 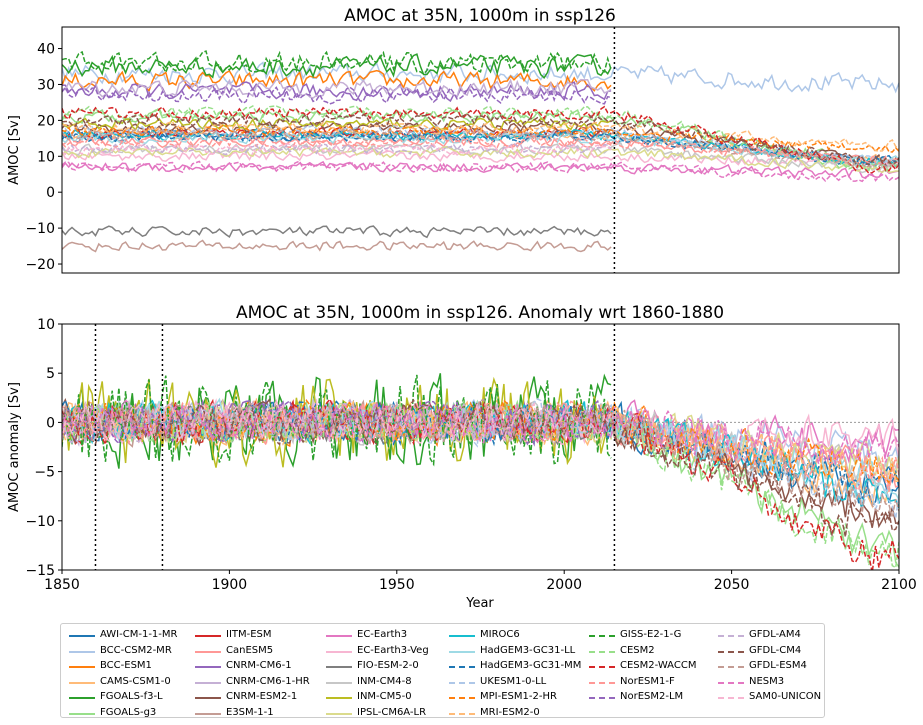 What do you see at coordinates (778, 666) in the screenshot?
I see `legend-label: GFDL-ESM4` at bounding box center [778, 666].